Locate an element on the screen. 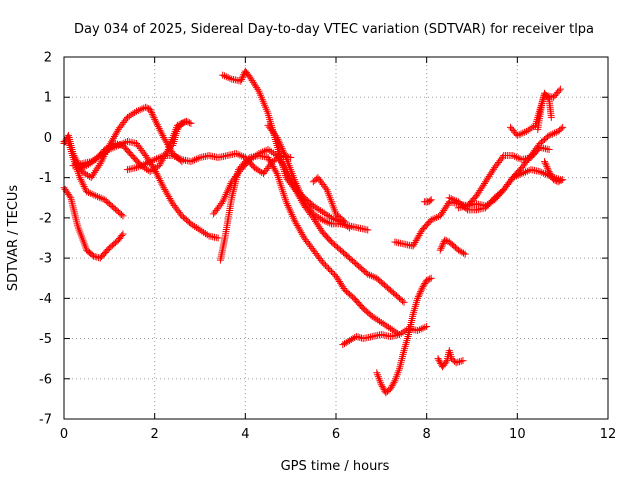 The image size is (640, 480). x-tick-label: 0 is located at coordinates (64, 434).